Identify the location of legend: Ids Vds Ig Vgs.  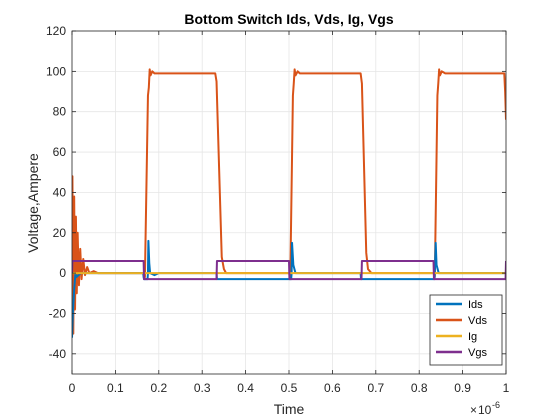
(466, 330).